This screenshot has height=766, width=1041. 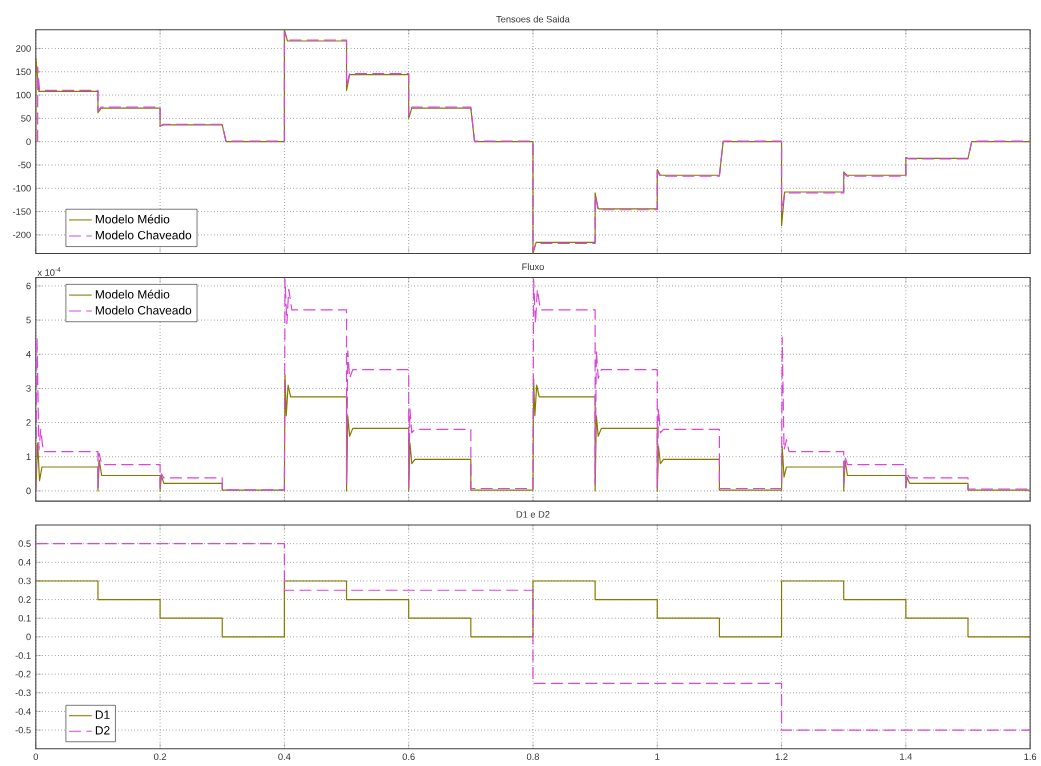 What do you see at coordinates (24, 165) in the screenshot?
I see `y-tick-label: -50` at bounding box center [24, 165].